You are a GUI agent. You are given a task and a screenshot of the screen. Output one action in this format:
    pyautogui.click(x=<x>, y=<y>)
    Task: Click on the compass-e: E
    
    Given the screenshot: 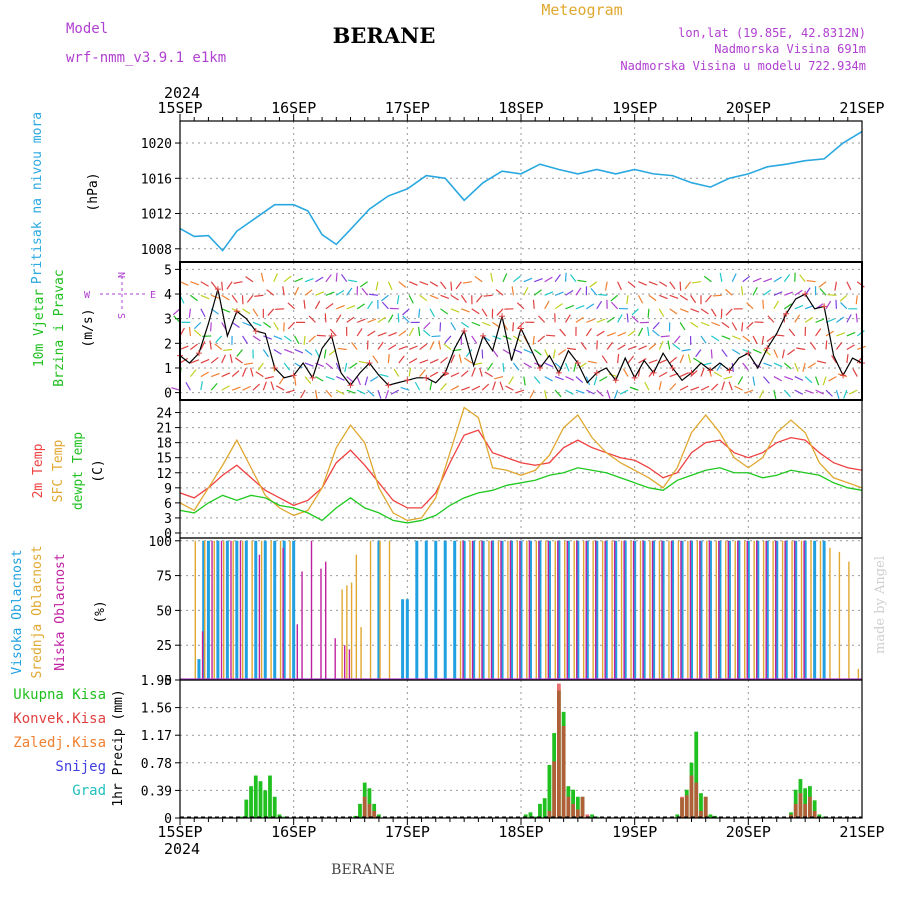 What is the action you would take?
    pyautogui.click(x=153, y=295)
    